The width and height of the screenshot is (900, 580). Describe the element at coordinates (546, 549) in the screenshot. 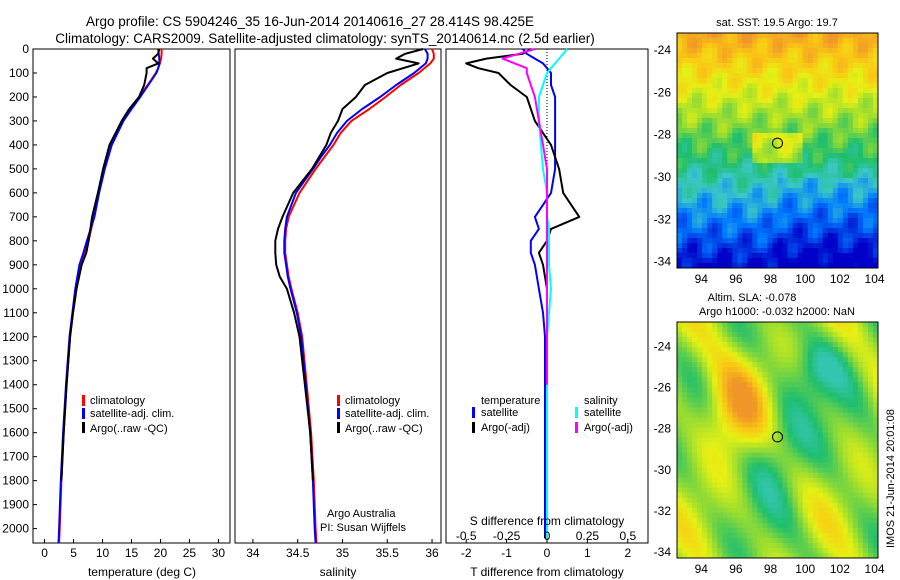

I see `difference-xticks: -2 -1 0 1 2` at that location.